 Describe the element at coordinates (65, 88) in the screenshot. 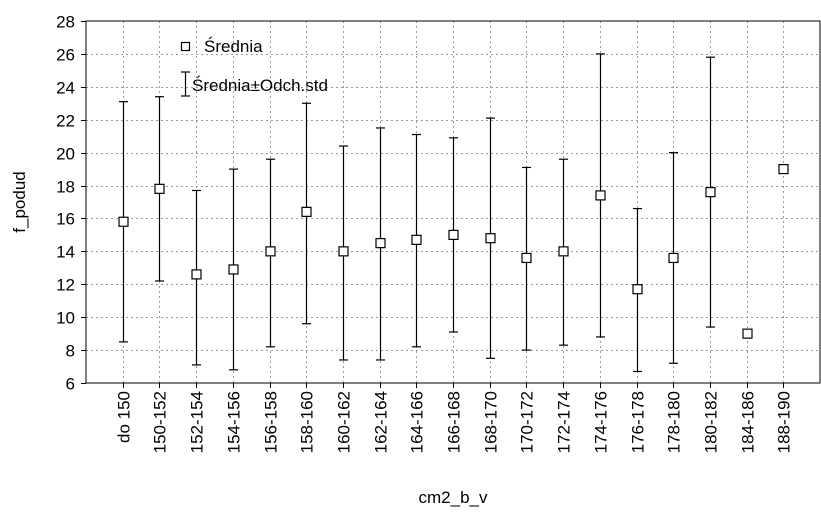

I see `y-tick-label: 24` at that location.